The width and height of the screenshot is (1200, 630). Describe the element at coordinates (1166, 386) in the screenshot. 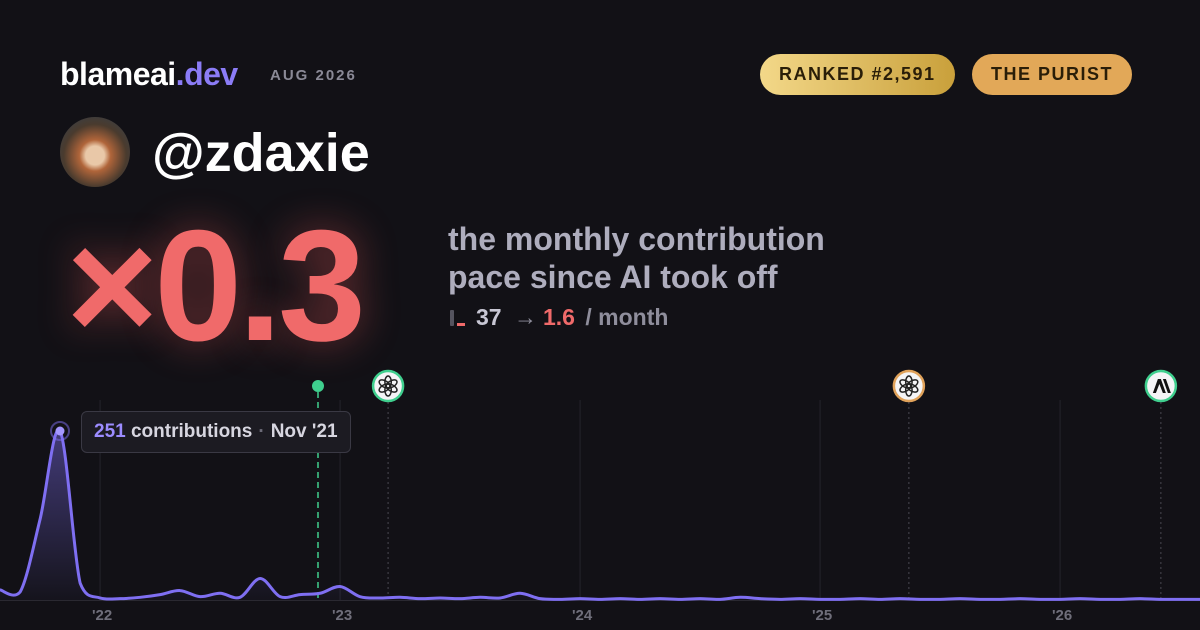

I see `logo-slash` at that location.